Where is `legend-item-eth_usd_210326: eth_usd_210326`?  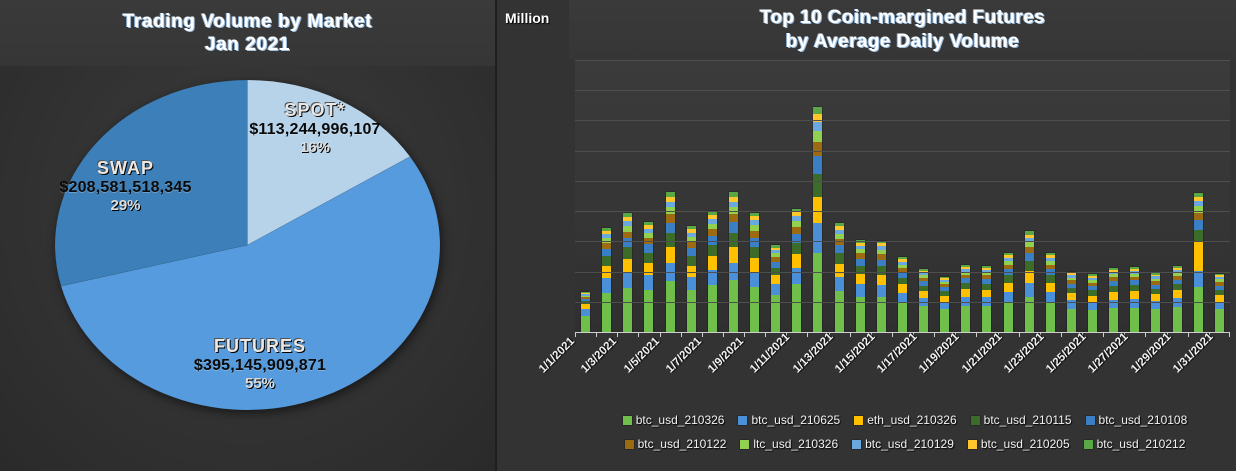 legend-item-eth_usd_210326: eth_usd_210326 is located at coordinates (905, 420).